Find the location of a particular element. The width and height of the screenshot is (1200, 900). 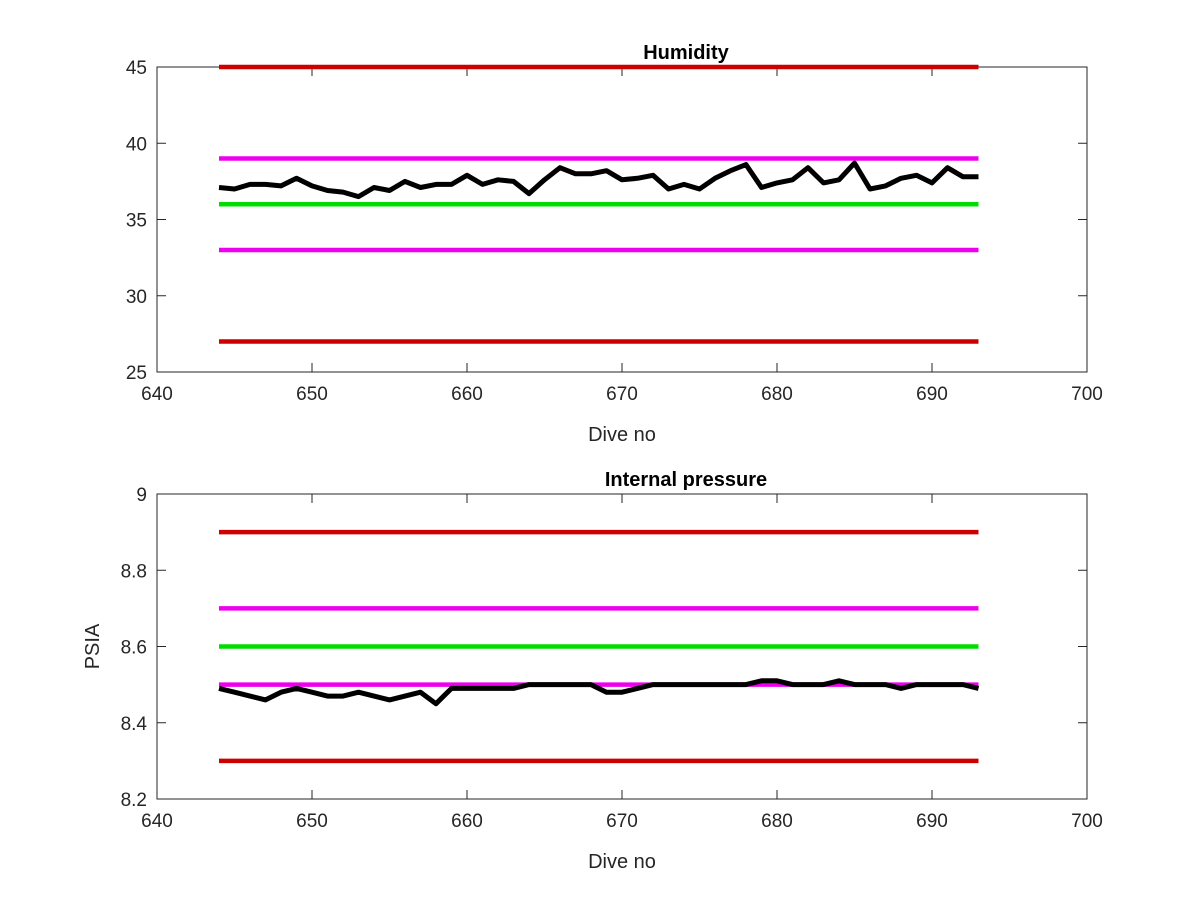

y-tick-label: 35 is located at coordinates (136, 221).